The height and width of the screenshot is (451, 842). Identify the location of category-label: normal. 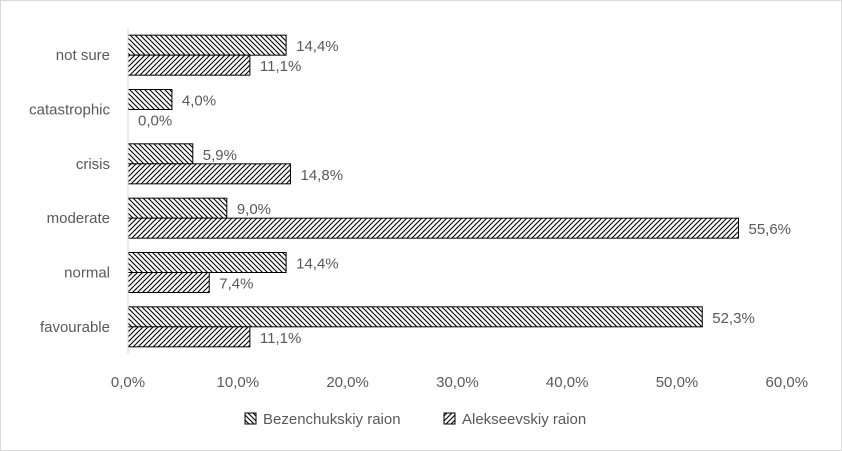
(87, 273).